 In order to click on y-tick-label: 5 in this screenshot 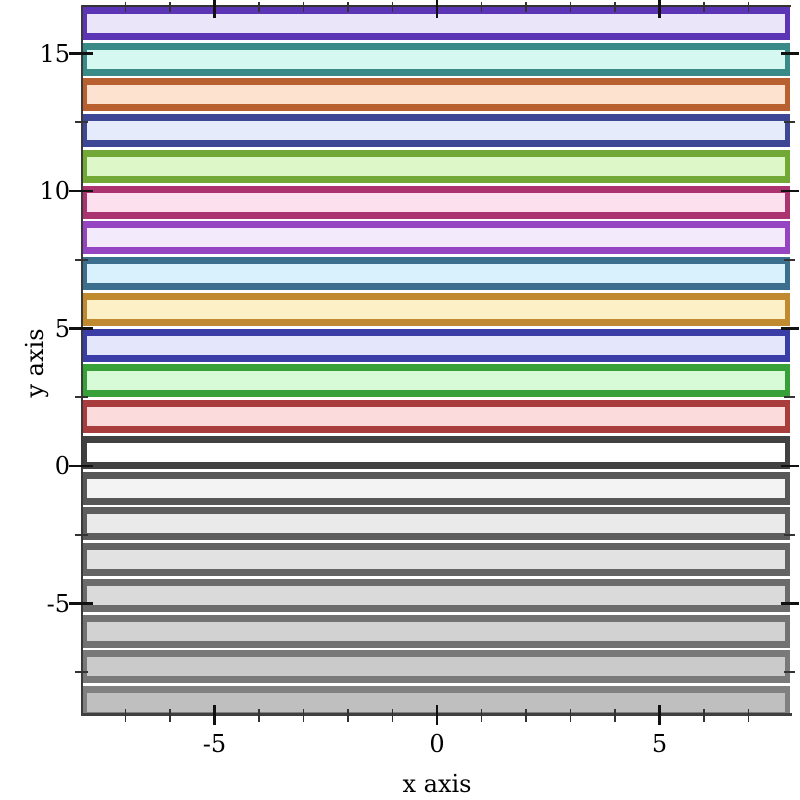, I will do `click(62, 328)`.